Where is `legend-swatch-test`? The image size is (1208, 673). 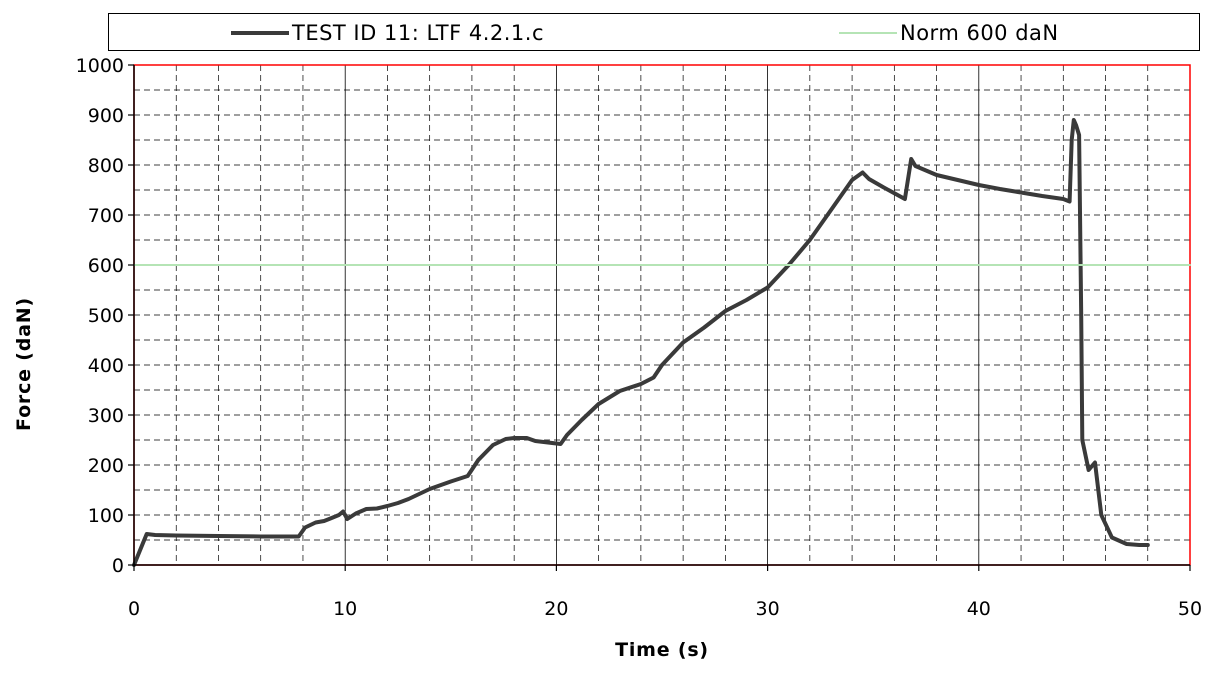
legend-swatch-test is located at coordinates (260, 33).